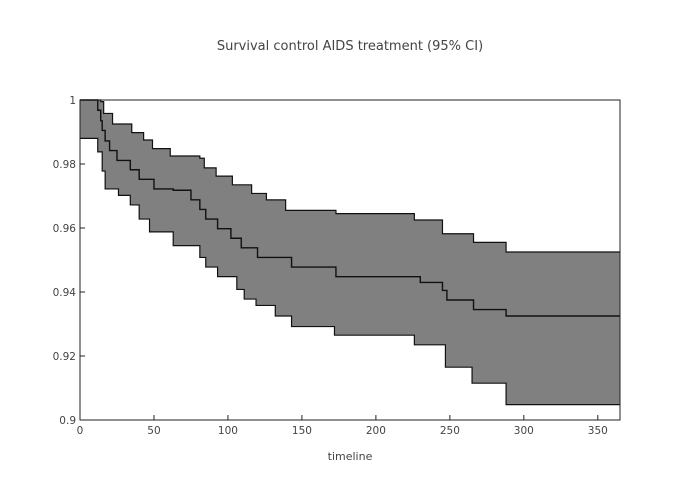  I want to click on y-axis: 0.9 0.92 0.94 0.96 0.98 1, so click(69, 261).